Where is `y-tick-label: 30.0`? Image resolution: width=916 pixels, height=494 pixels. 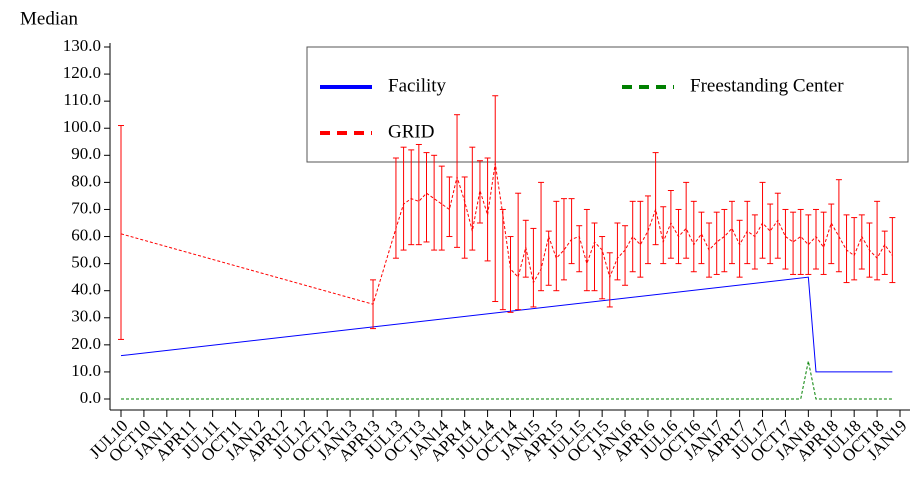
y-tick-label: 30.0 is located at coordinates (86, 316).